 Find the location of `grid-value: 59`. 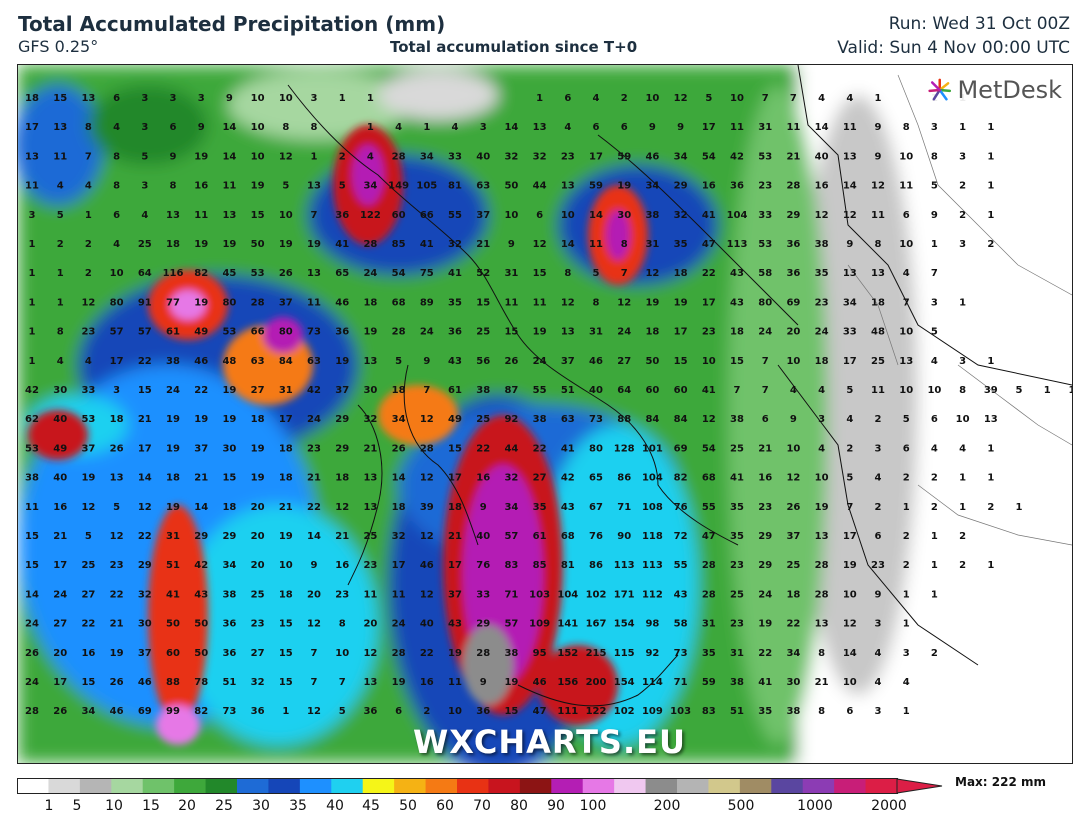

grid-value: 59 is located at coordinates (709, 682).